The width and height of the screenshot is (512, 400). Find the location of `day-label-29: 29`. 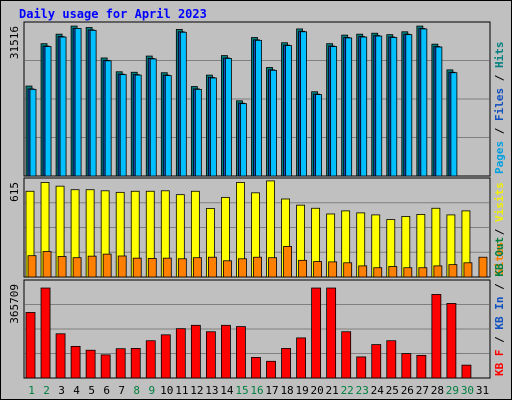

day-label-29: 29 is located at coordinates (452, 390).